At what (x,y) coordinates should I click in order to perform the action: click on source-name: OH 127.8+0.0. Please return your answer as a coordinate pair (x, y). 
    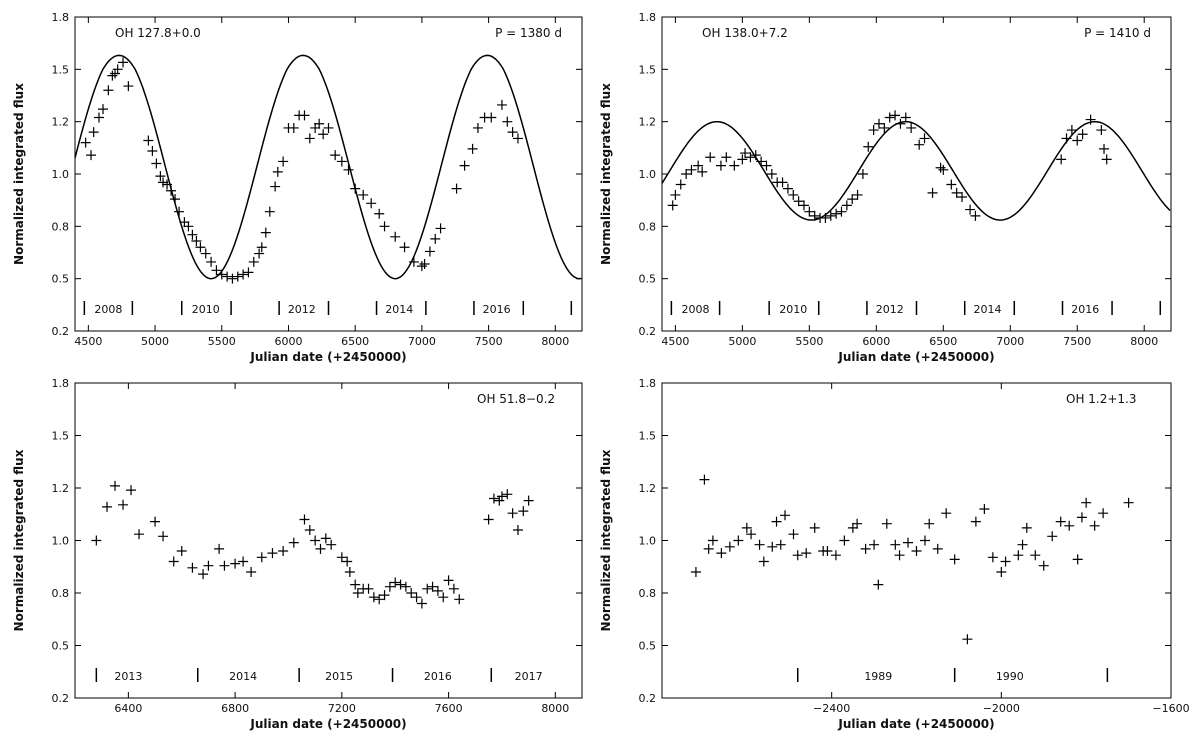
    Looking at the image, I should click on (158, 33).